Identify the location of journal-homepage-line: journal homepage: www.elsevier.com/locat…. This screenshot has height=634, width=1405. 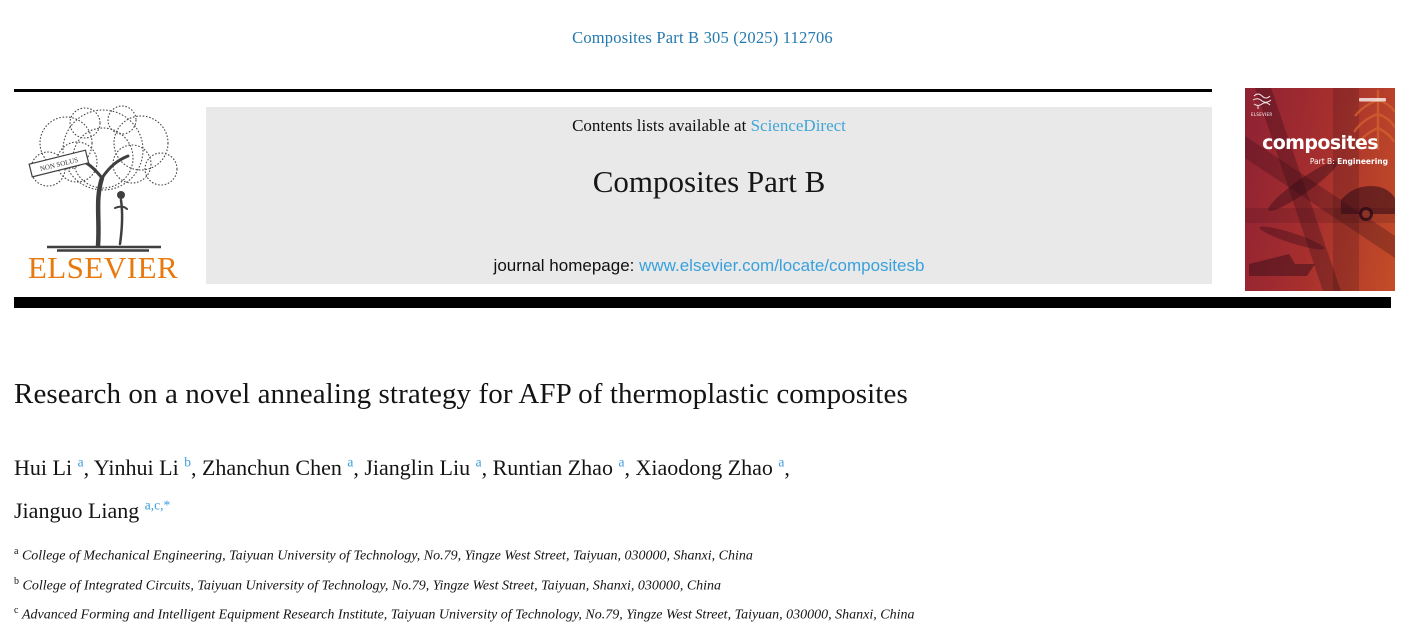
(709, 266).